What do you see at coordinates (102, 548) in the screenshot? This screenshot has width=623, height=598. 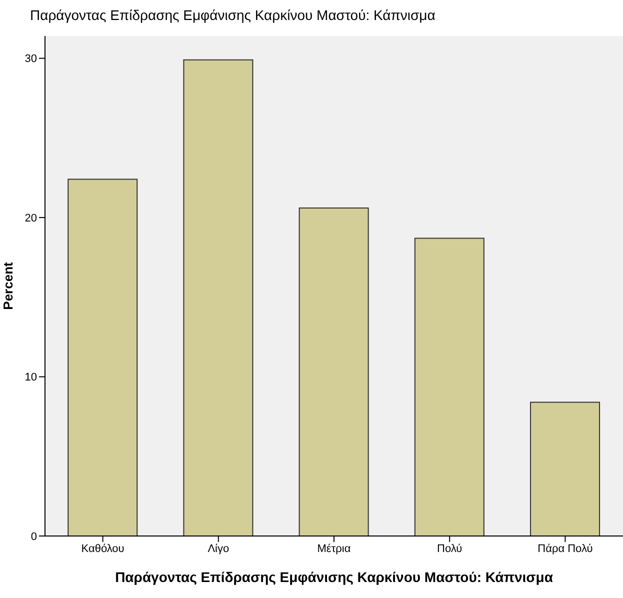 I see `x-tick-label: Καθόλου` at bounding box center [102, 548].